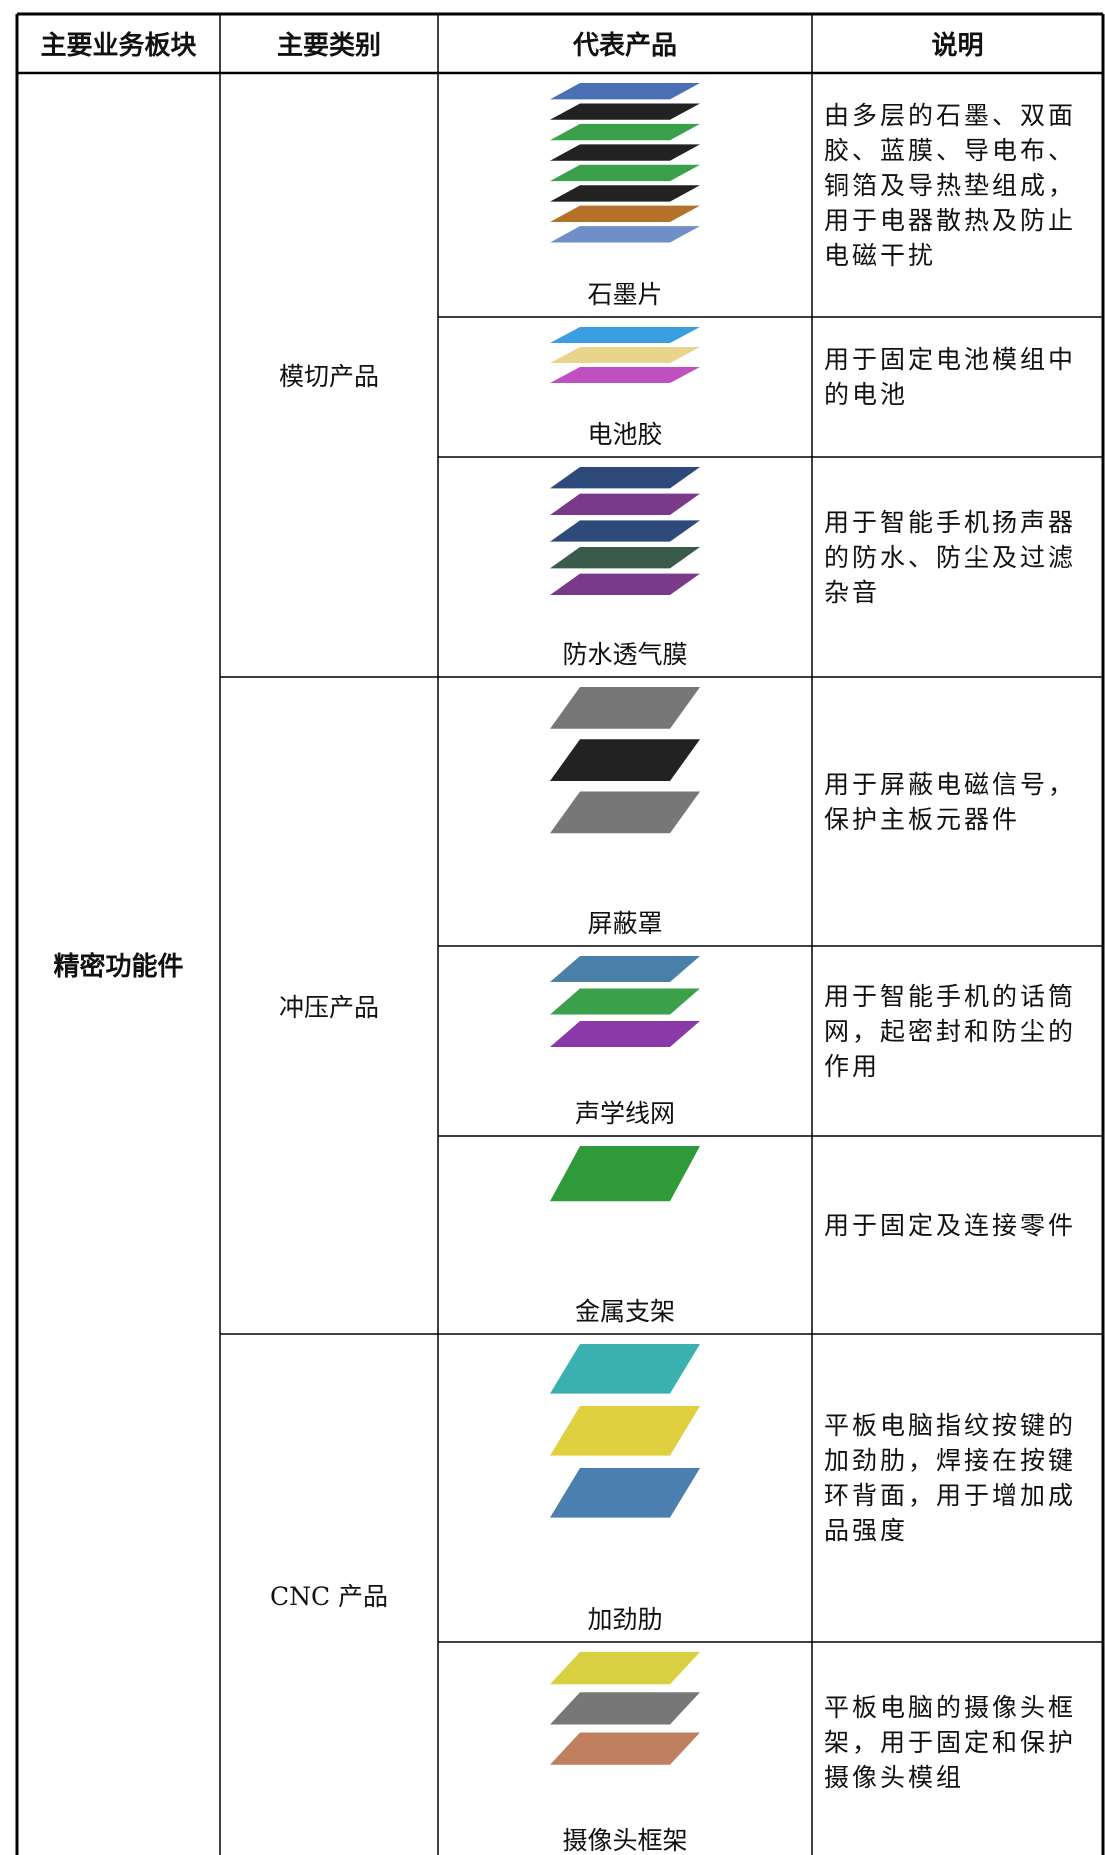  Describe the element at coordinates (328, 1007) in the screenshot. I see `category-name: 冲压产品` at that location.